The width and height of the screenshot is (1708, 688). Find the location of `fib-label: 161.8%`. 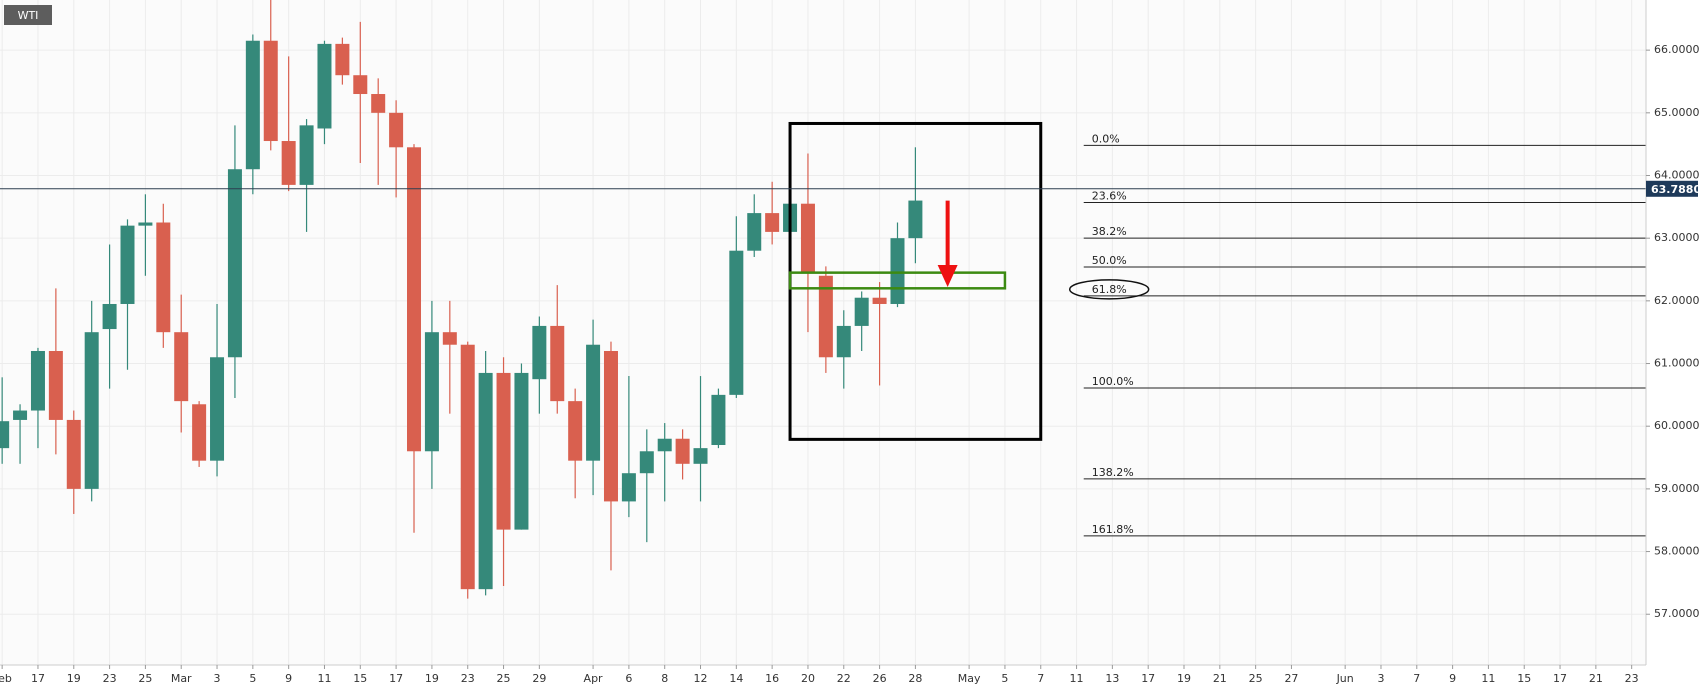

fib-label: 161.8% is located at coordinates (1113, 529).